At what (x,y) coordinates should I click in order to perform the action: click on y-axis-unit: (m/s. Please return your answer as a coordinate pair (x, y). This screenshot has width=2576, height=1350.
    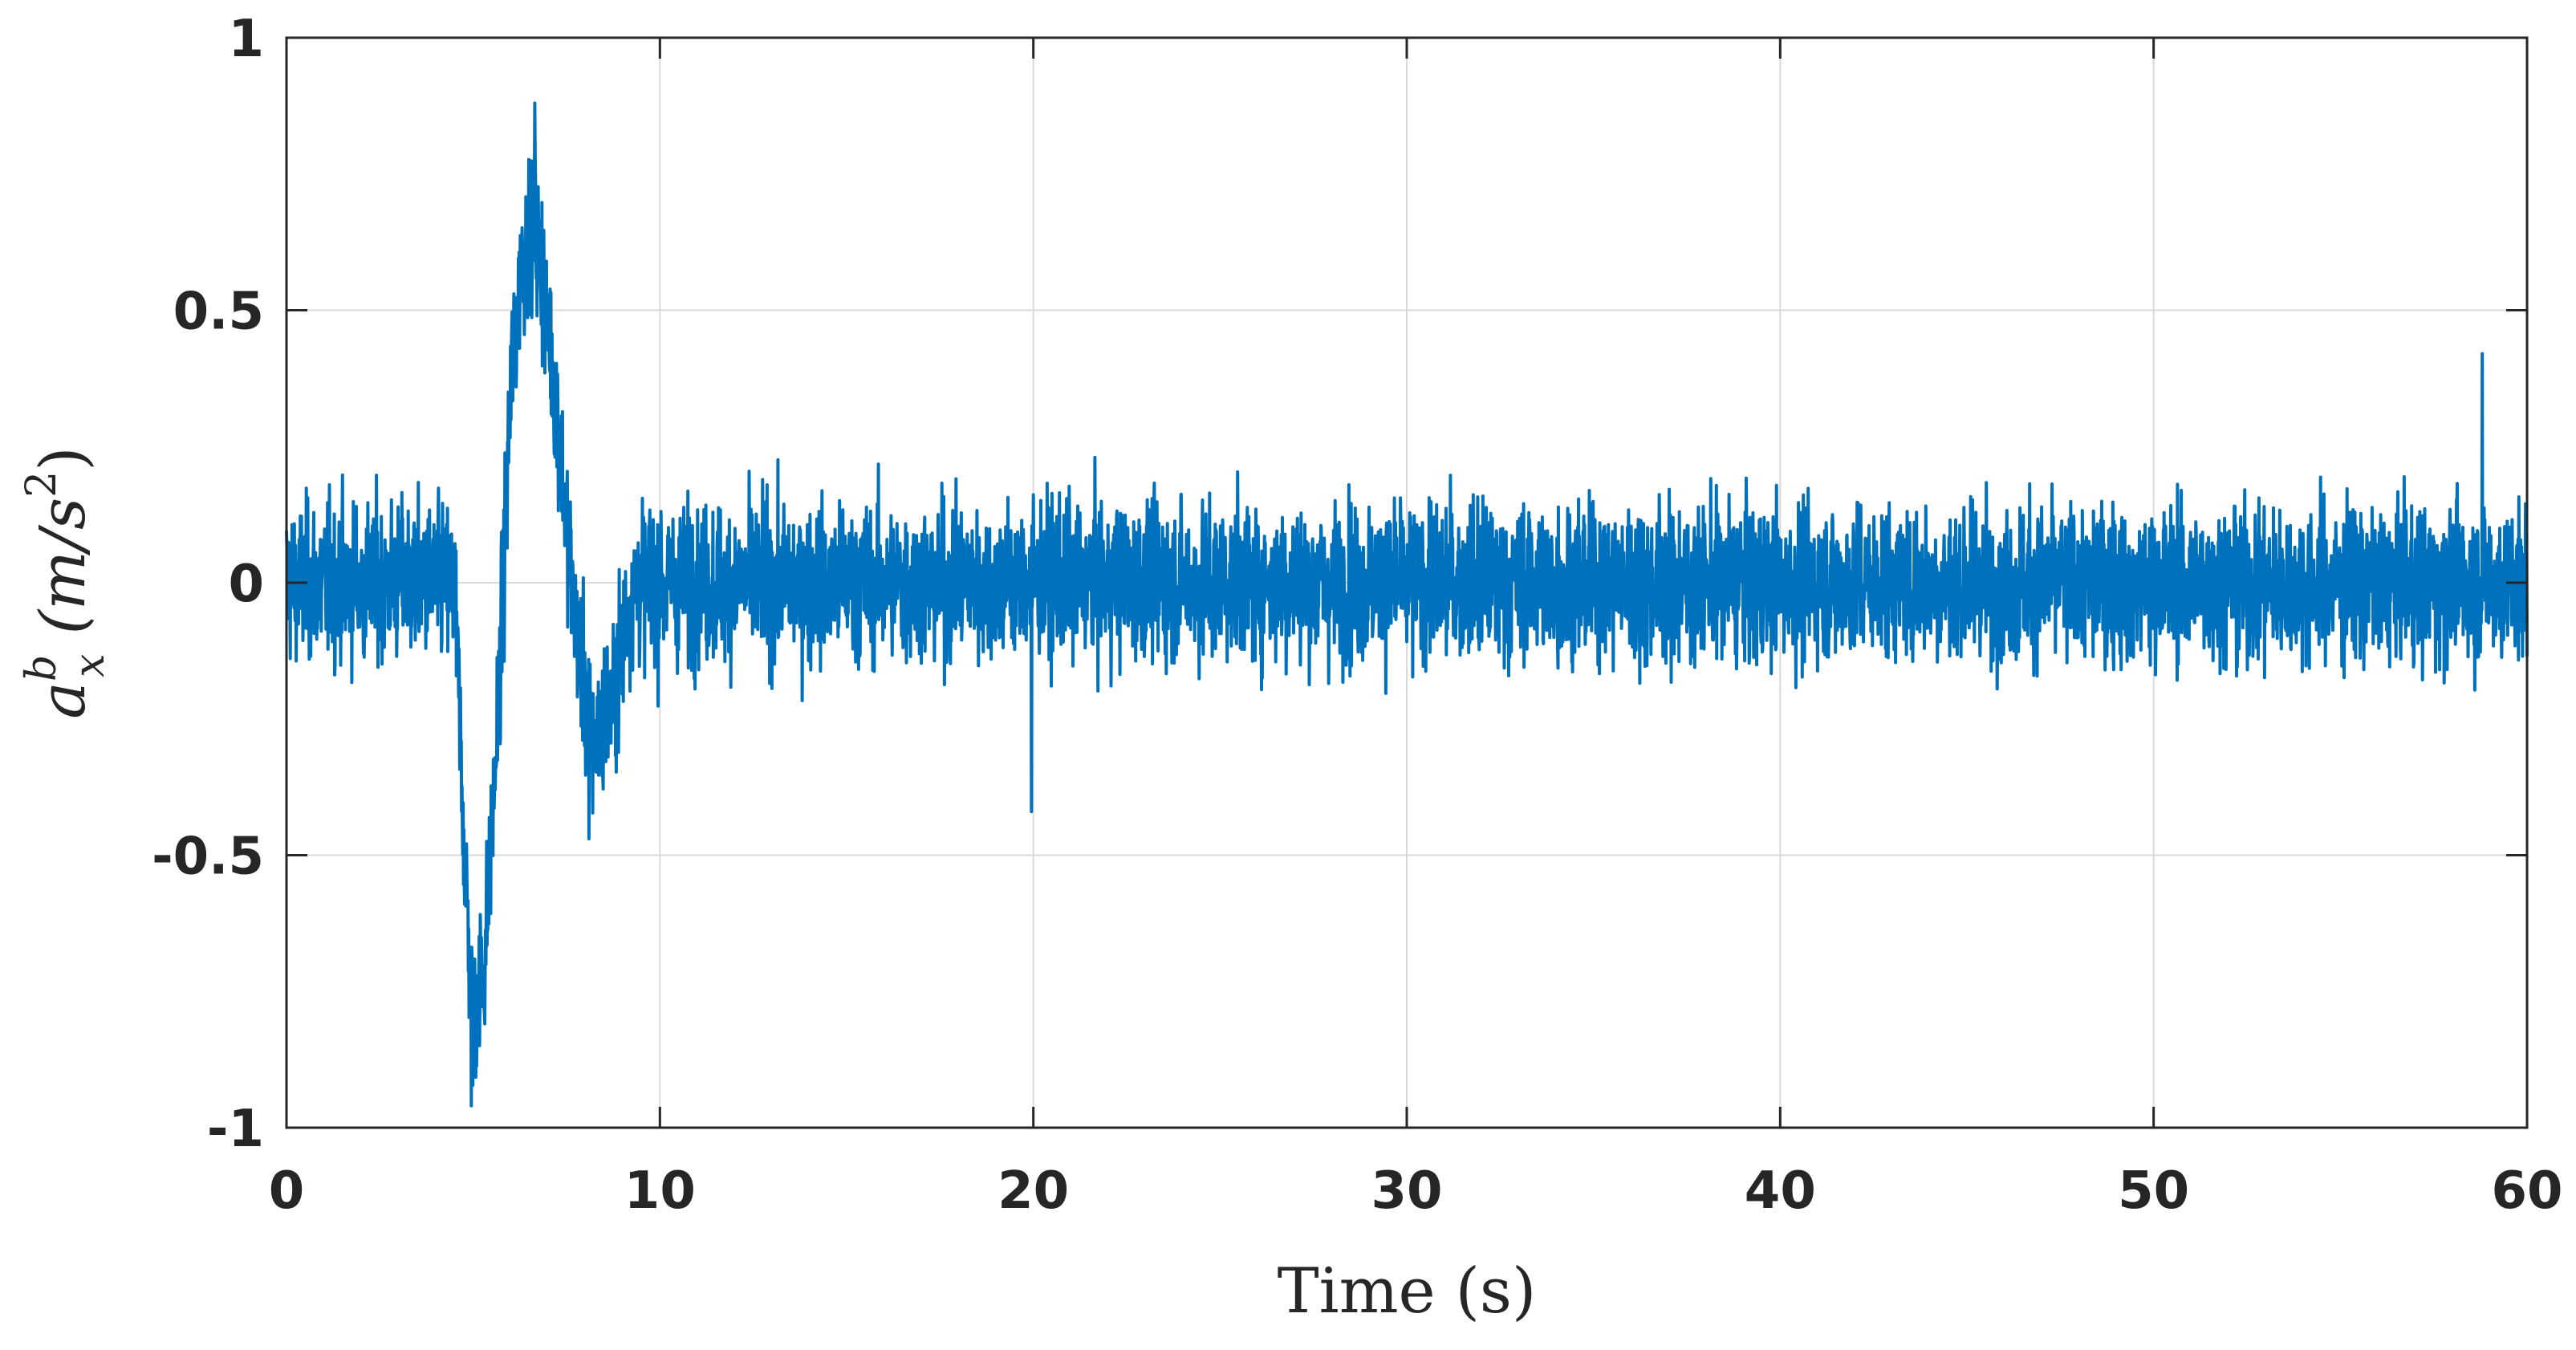
    Looking at the image, I should click on (64, 566).